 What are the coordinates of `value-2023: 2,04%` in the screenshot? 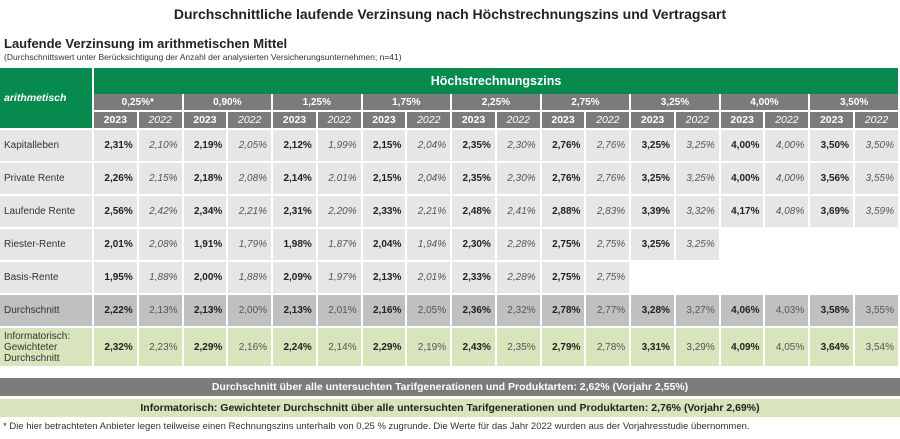 It's located at (384, 243).